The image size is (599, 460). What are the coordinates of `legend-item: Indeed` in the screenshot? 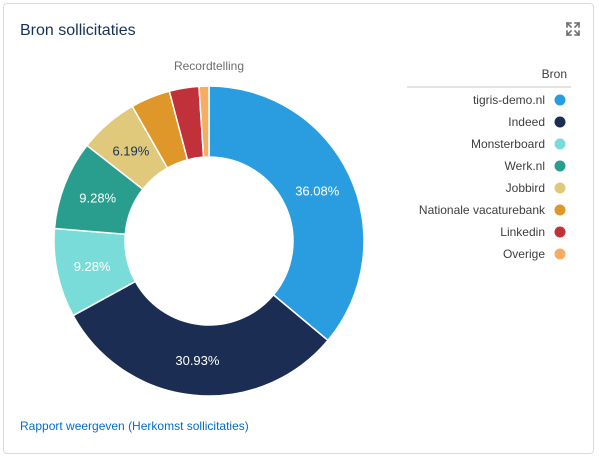 It's located at (537, 122).